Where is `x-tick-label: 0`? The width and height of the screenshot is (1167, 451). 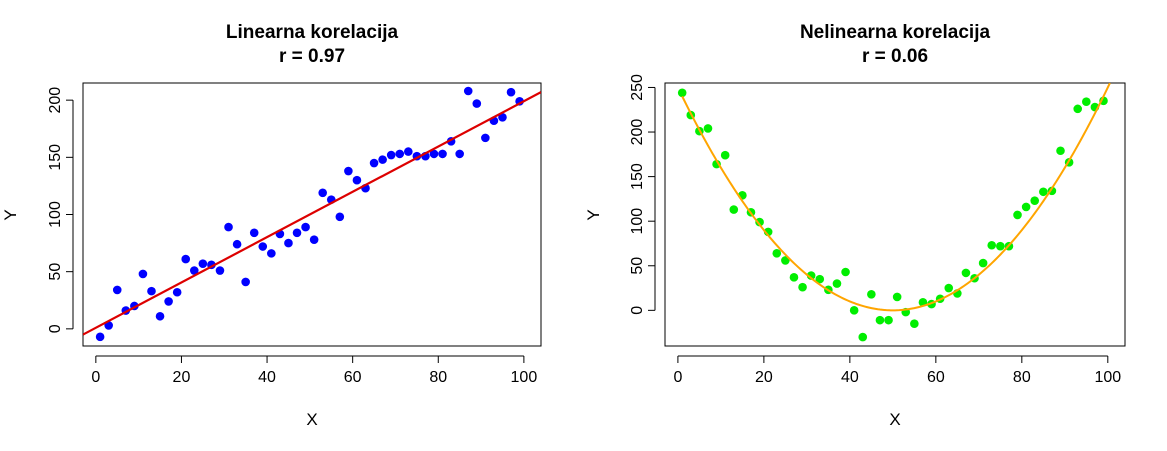
x-tick-label: 0 is located at coordinates (95, 377).